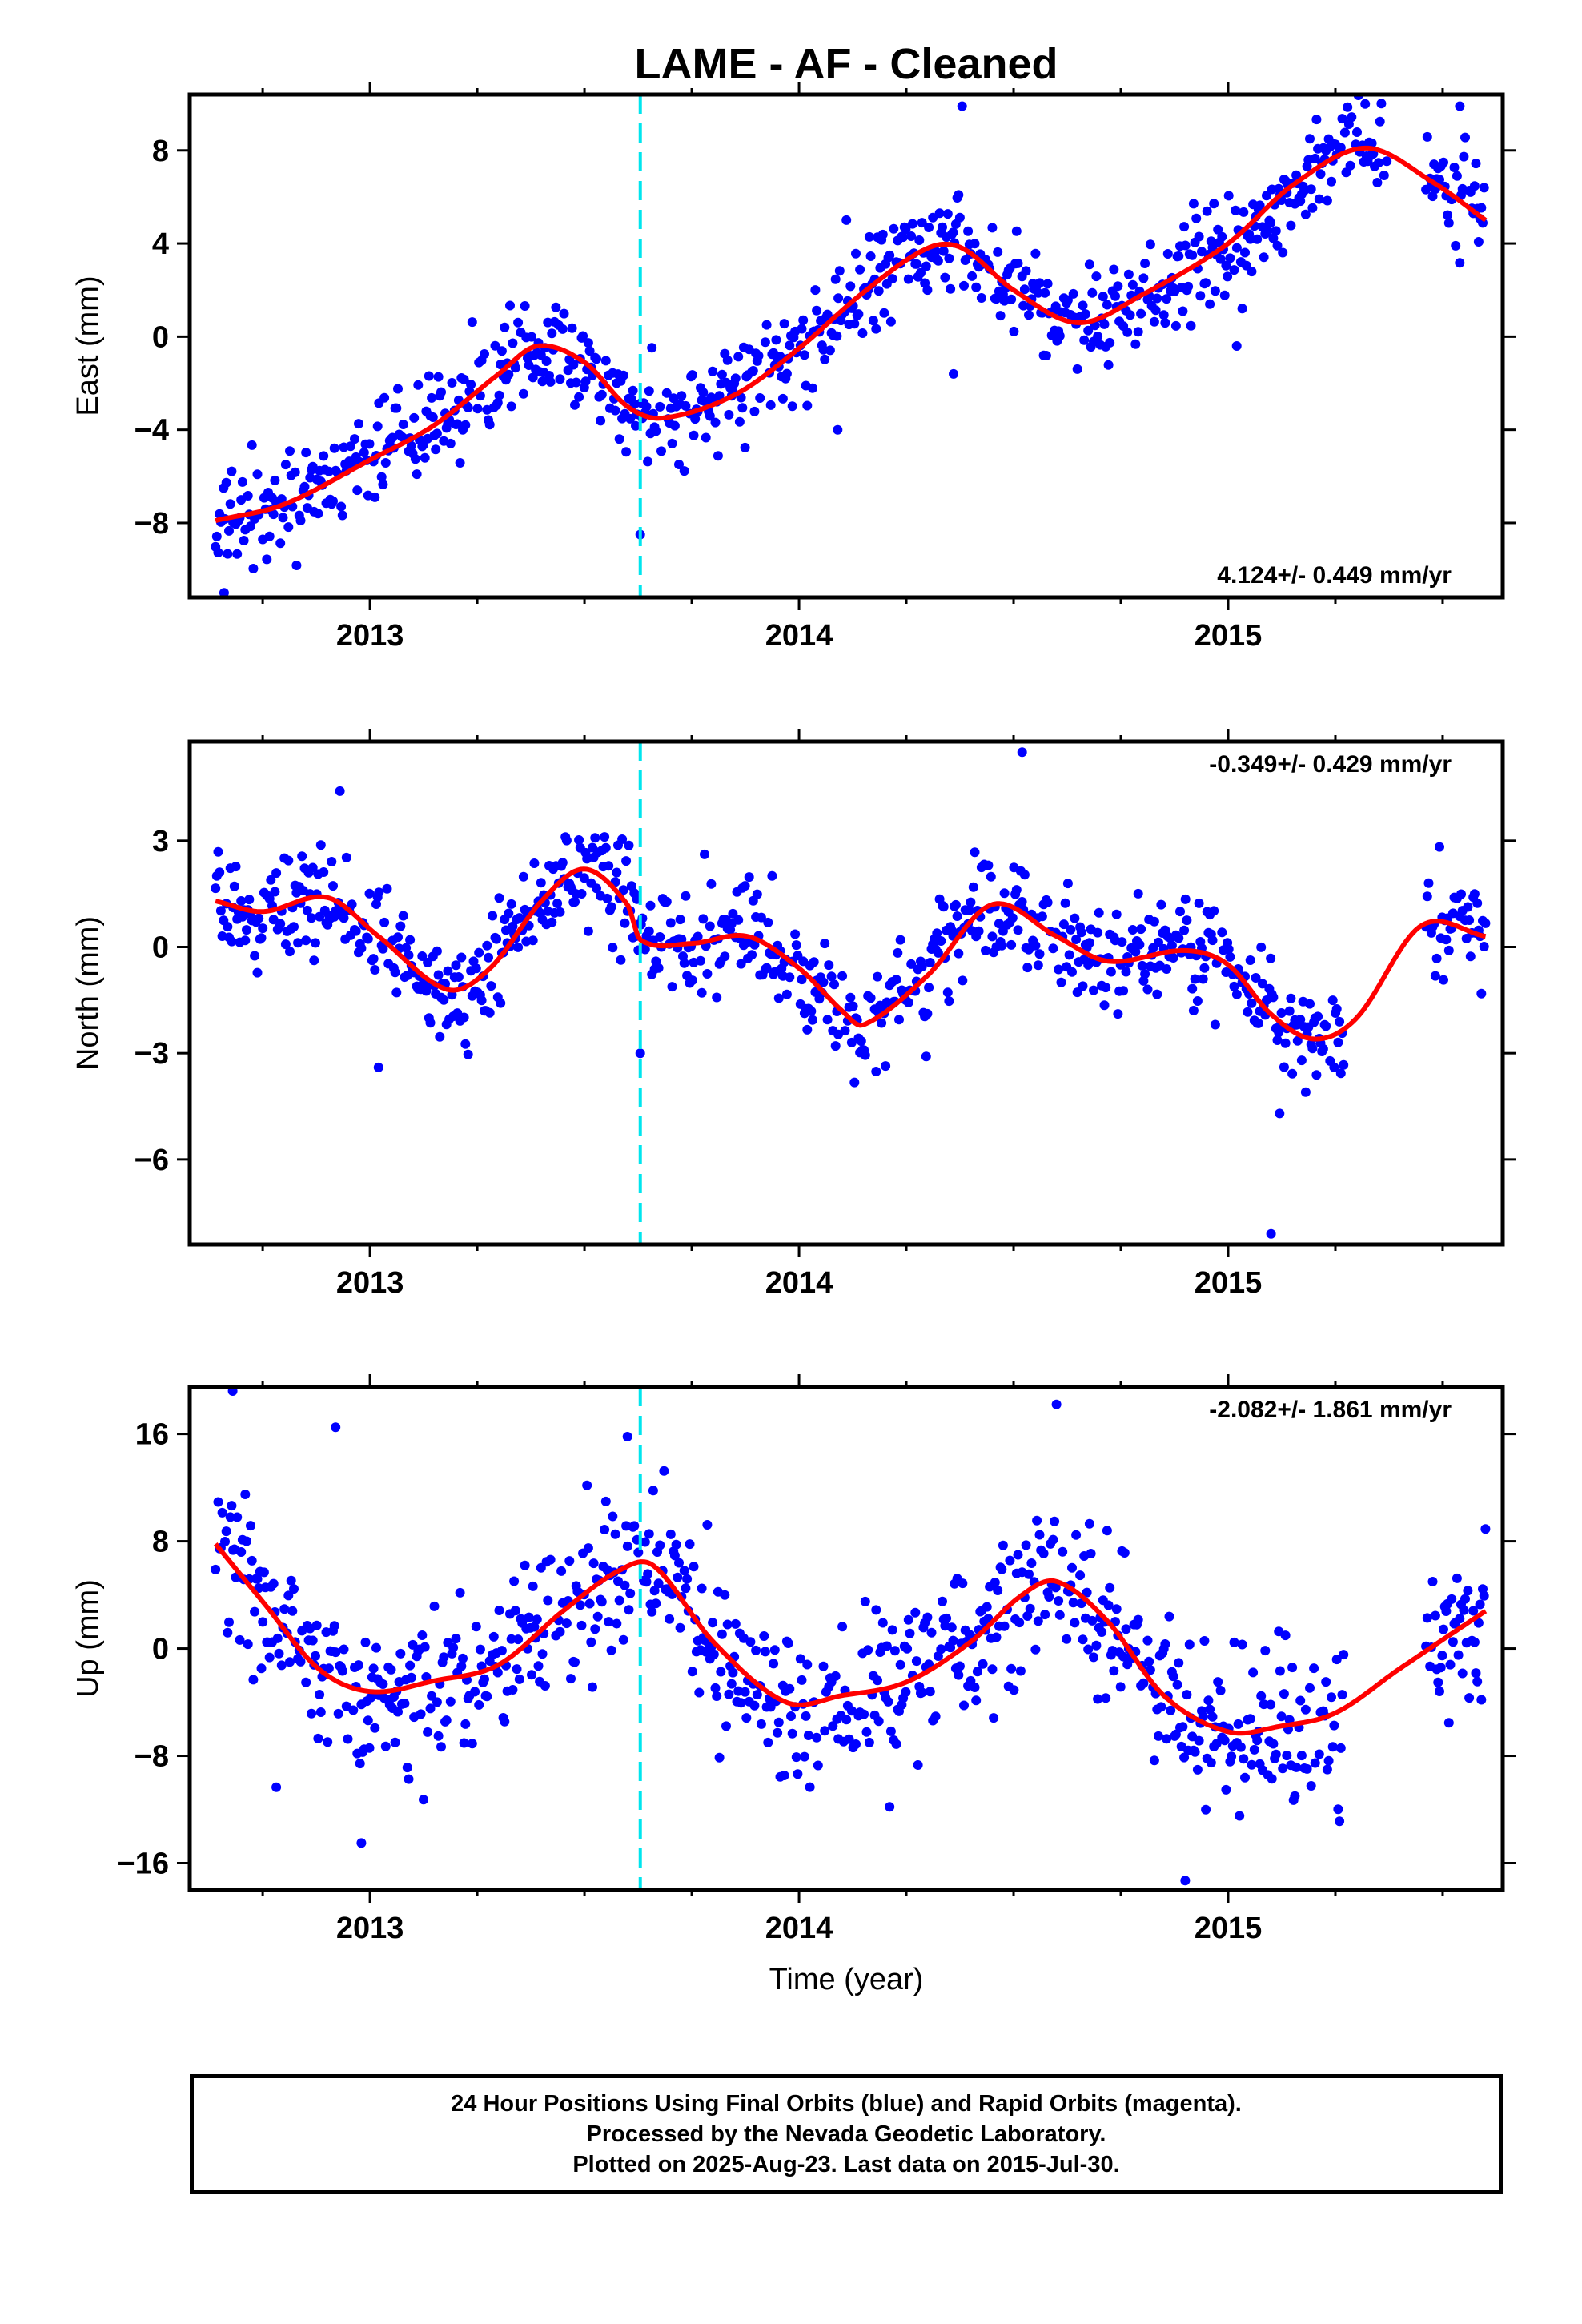  Describe the element at coordinates (144, 1864) in the screenshot. I see `up-y-tick-label: −16` at that location.